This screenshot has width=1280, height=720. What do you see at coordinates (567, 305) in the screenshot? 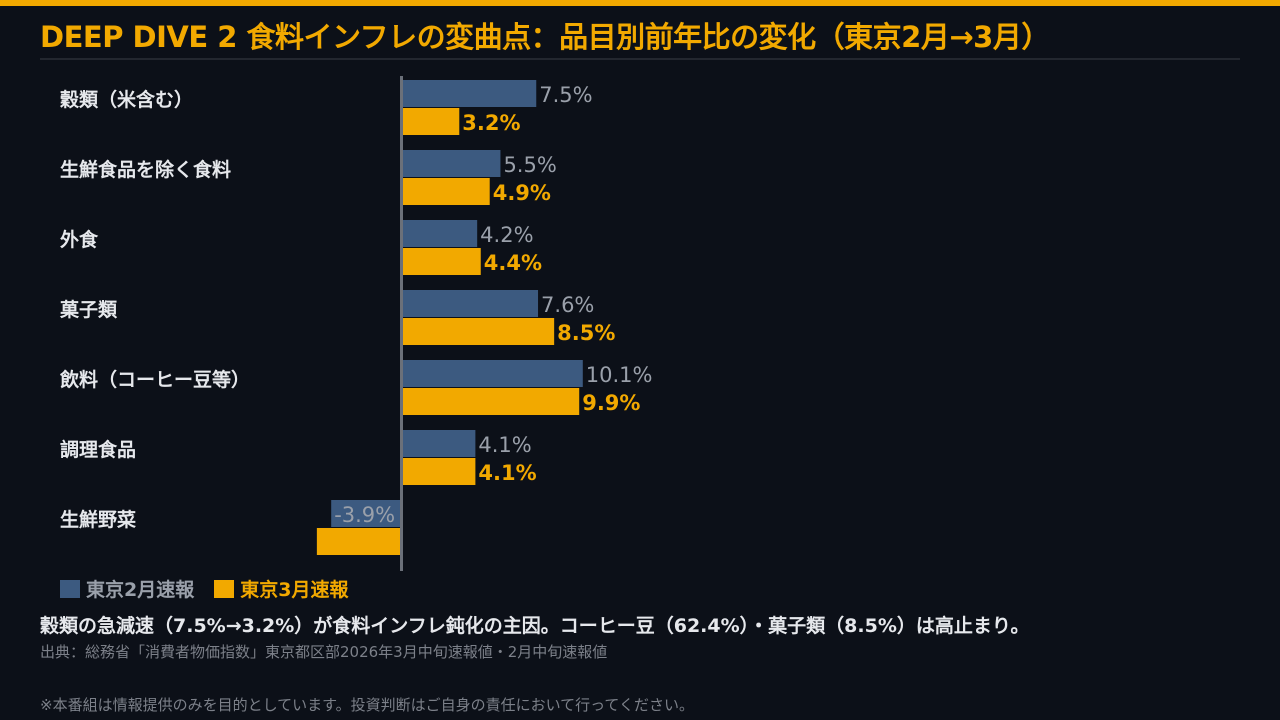
I see `data-label: 7.6%` at bounding box center [567, 305].